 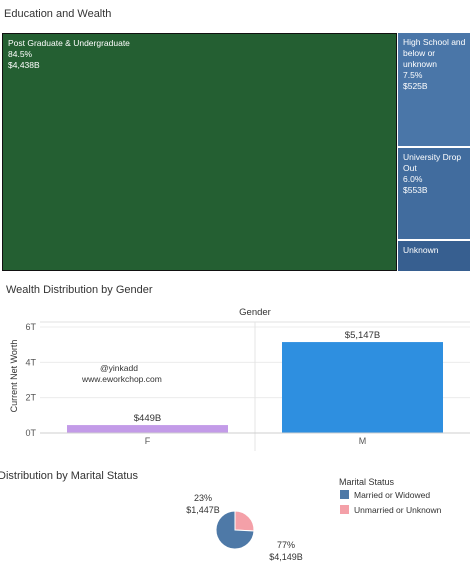 What do you see at coordinates (203, 498) in the screenshot?
I see `pie-label-unmarried-percent: 23%` at bounding box center [203, 498].